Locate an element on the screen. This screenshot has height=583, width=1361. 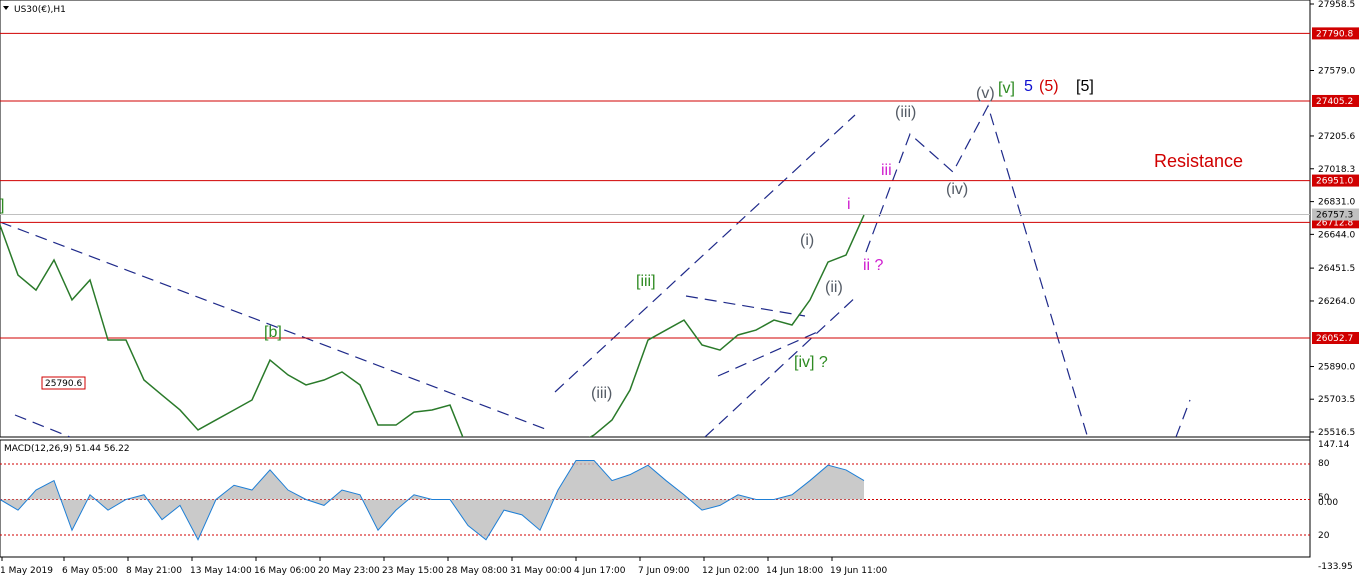
price-label: 27958.5 is located at coordinates (1336, 5).